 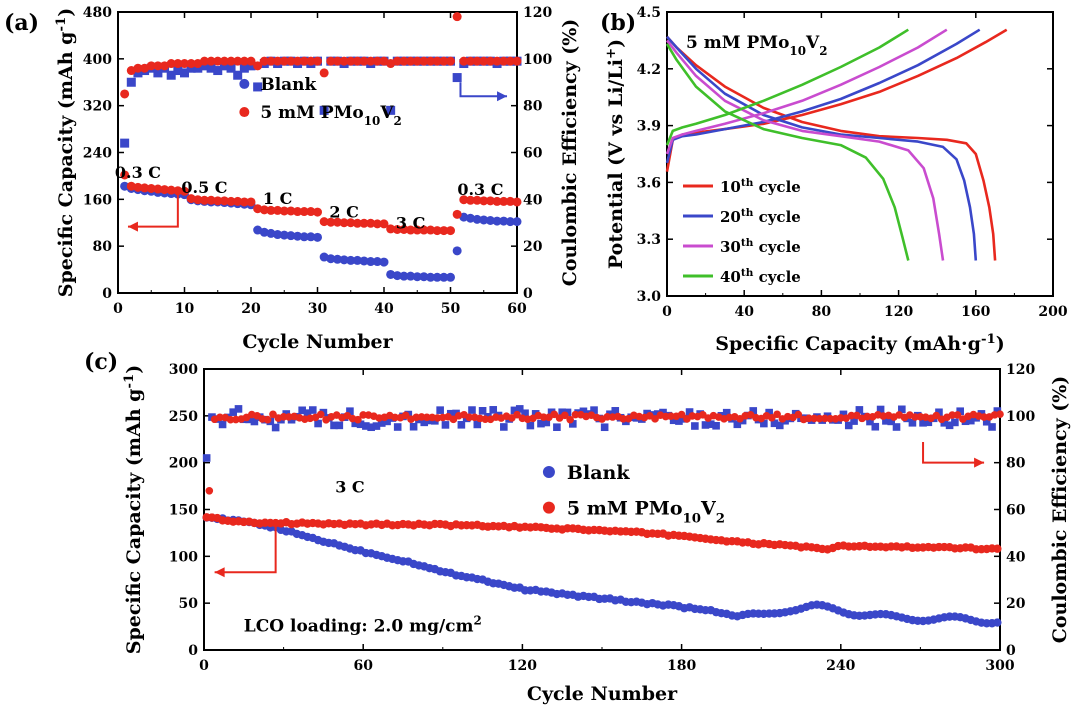 What do you see at coordinates (251, 309) in the screenshot?
I see `panel-a-x-tick-label: 20` at bounding box center [251, 309].